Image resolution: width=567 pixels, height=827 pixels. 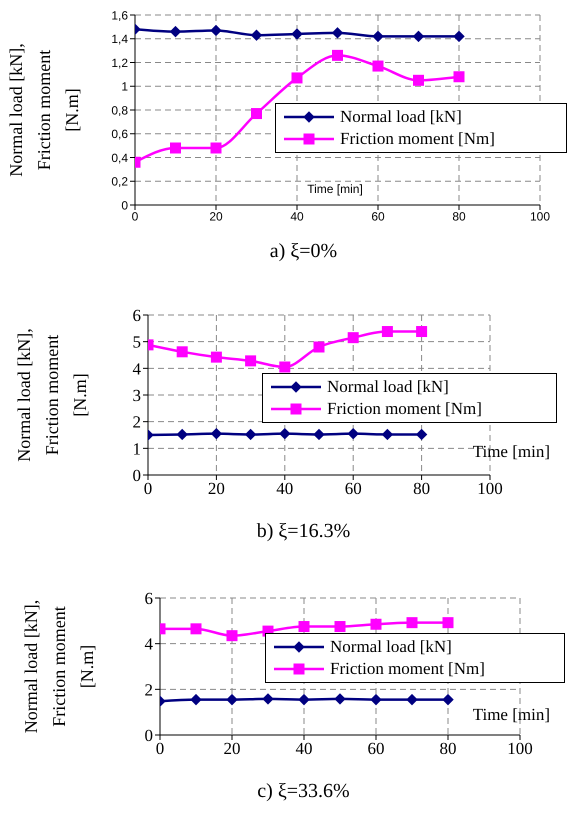 I want to click on text: c) ξ=33.6%, so click(x=303, y=792).